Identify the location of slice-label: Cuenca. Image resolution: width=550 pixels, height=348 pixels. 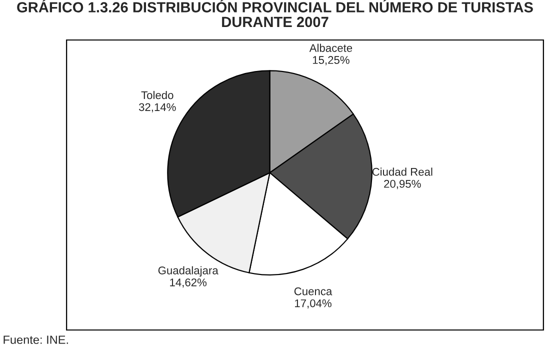
(313, 291).